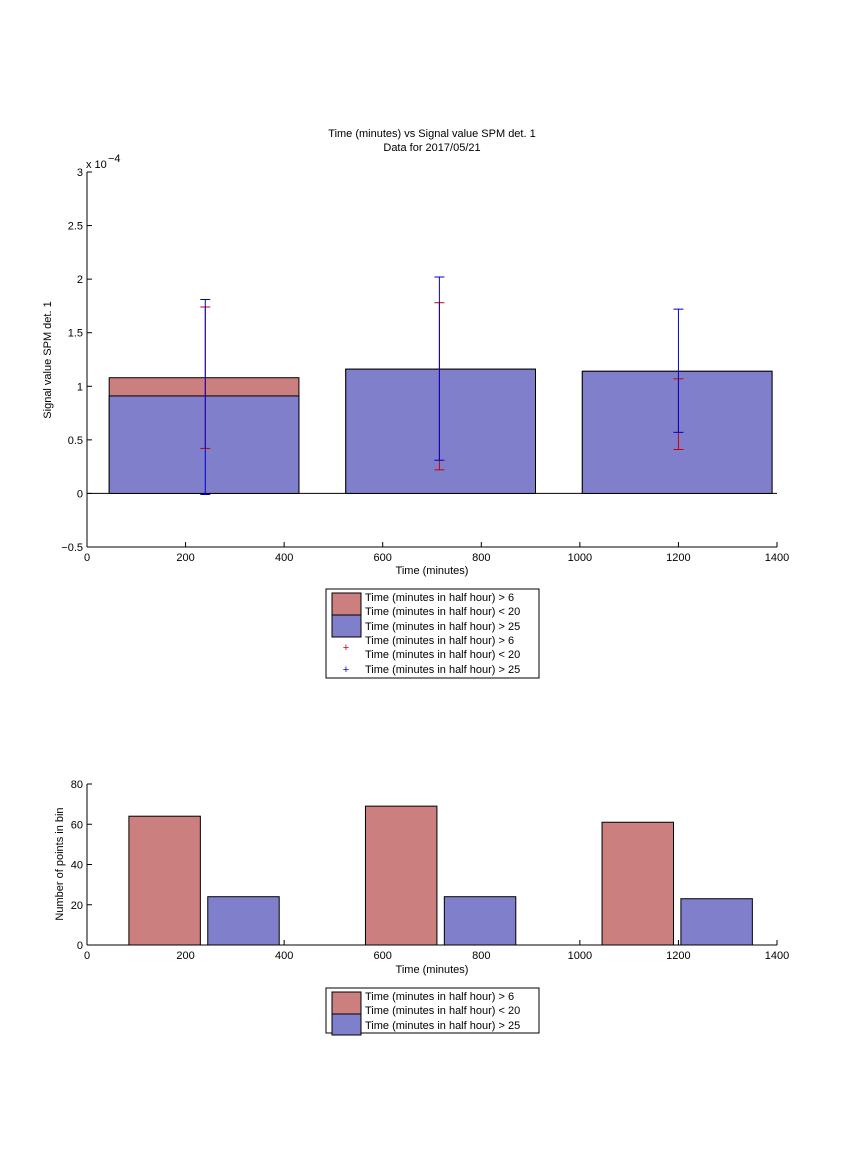 The width and height of the screenshot is (864, 1152). Describe the element at coordinates (481, 956) in the screenshot. I see `chart2-x-tick-label: 800` at that location.